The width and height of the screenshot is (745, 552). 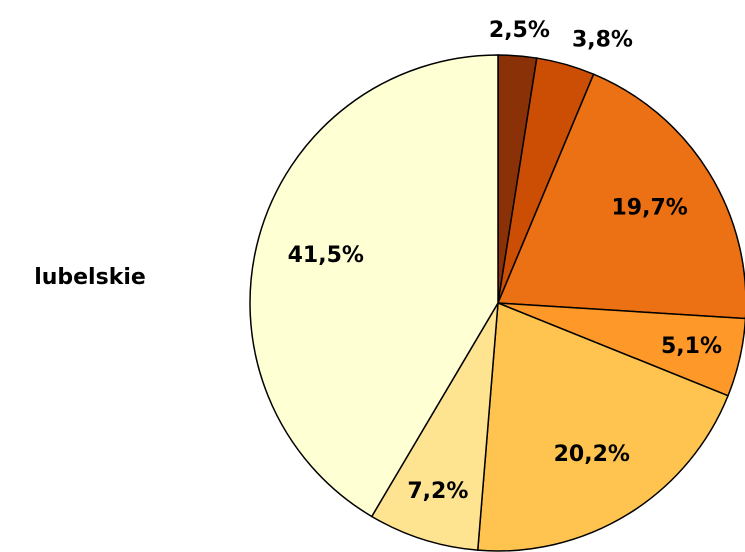 What do you see at coordinates (592, 454) in the screenshot?
I see `data-label: 20,2%` at bounding box center [592, 454].